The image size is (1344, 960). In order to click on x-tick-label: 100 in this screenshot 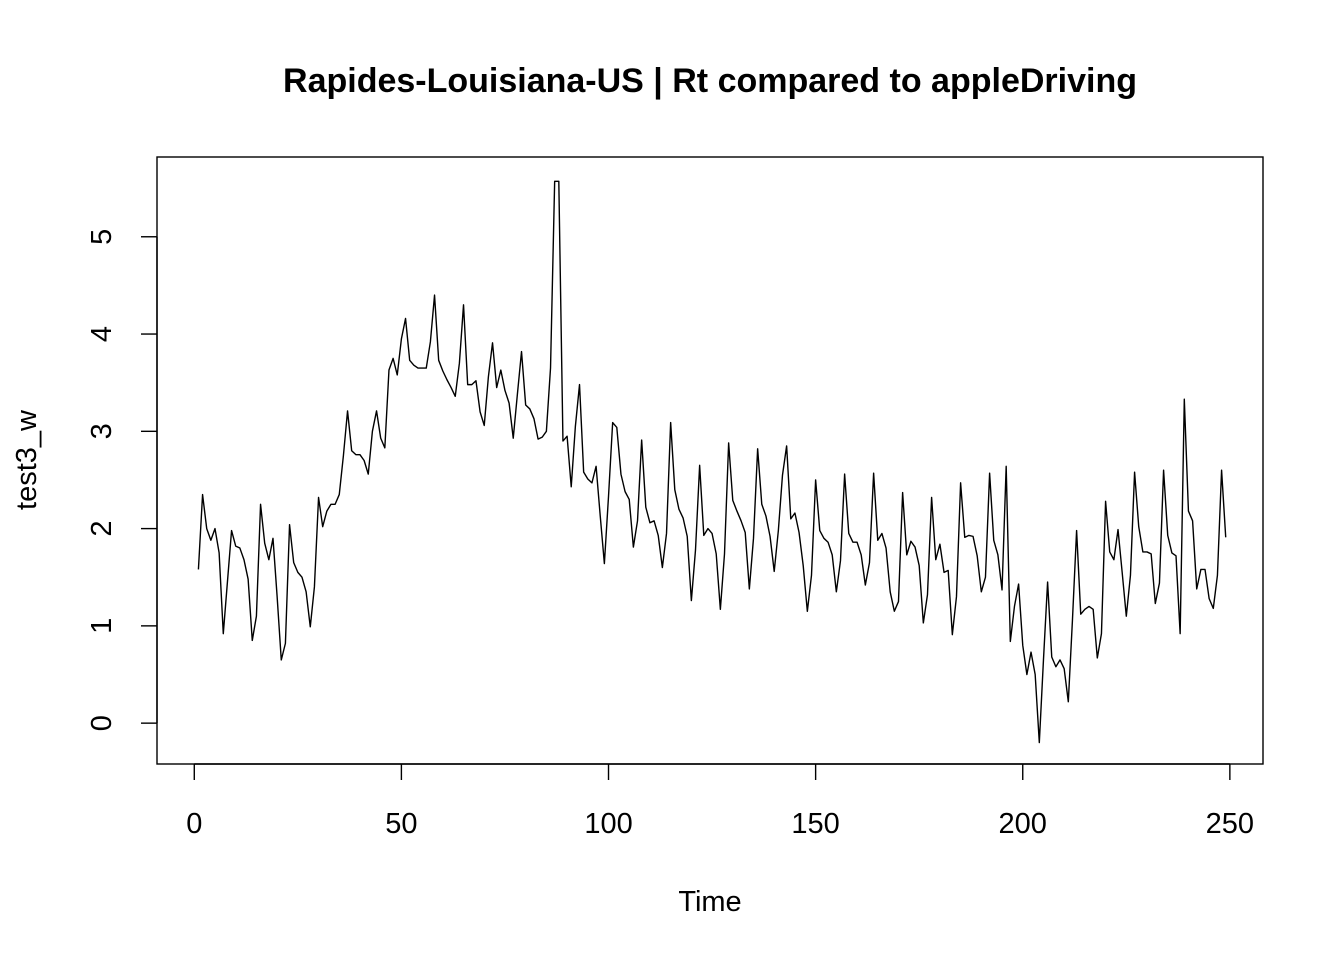, I will do `click(608, 824)`.